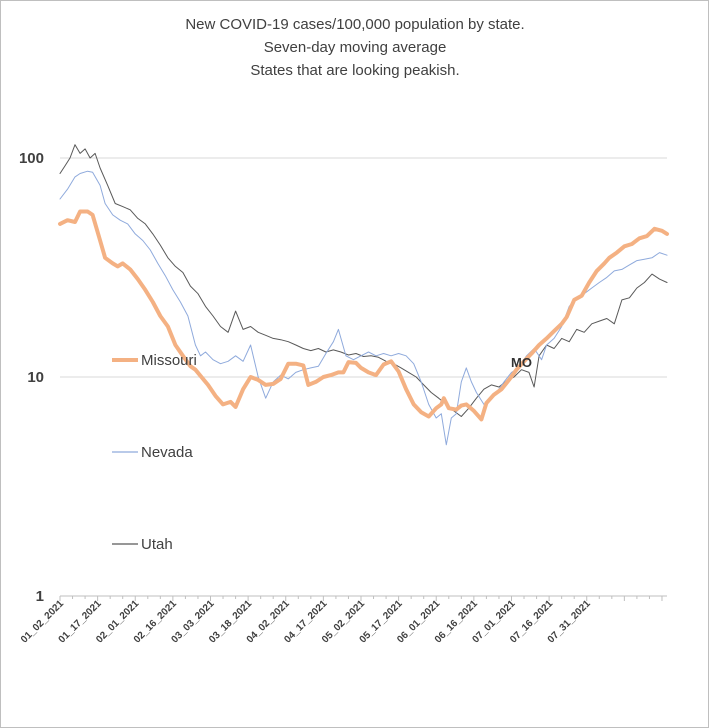 The height and width of the screenshot is (728, 709). What do you see at coordinates (167, 452) in the screenshot?
I see `legend-label-nevada: Nevada` at bounding box center [167, 452].